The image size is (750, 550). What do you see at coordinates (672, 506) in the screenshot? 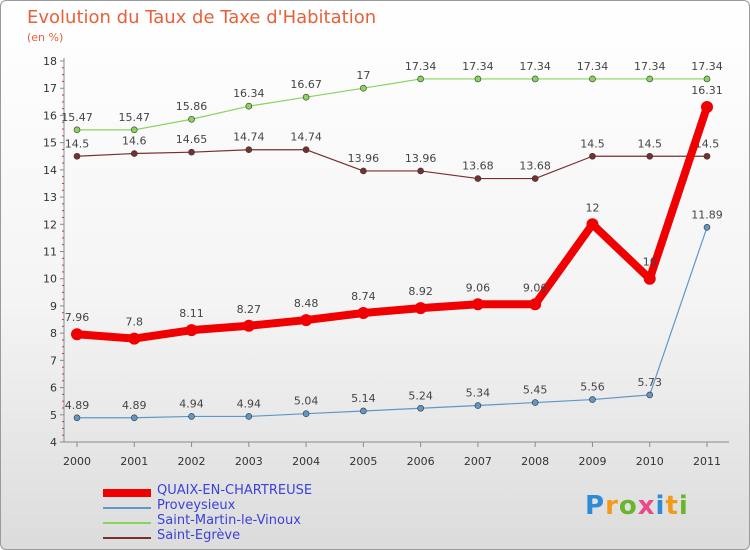
I see `logo-letter: t` at bounding box center [672, 506].